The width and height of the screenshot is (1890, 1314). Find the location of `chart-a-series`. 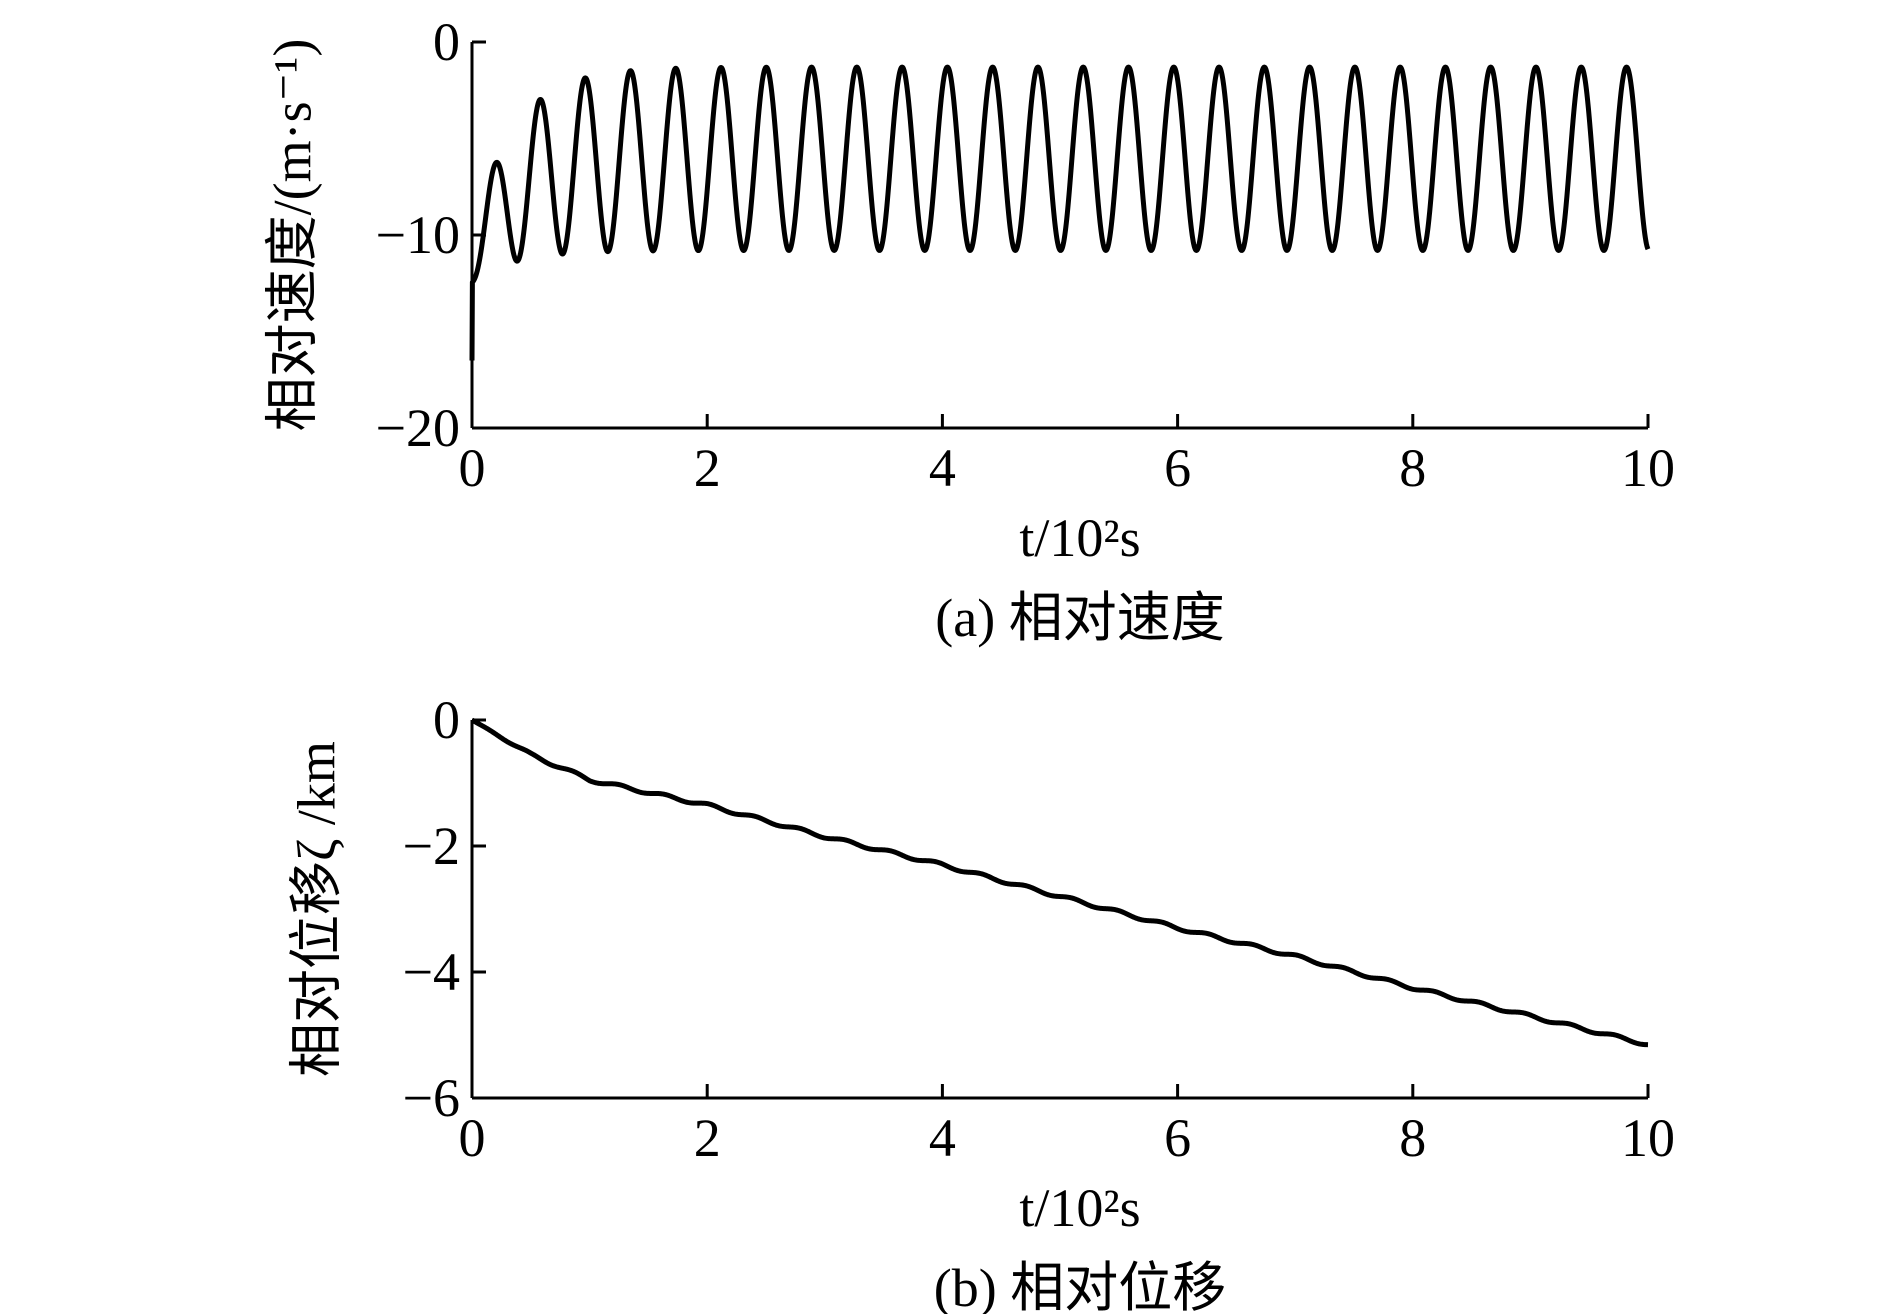

chart-a-series is located at coordinates (1060, 212).